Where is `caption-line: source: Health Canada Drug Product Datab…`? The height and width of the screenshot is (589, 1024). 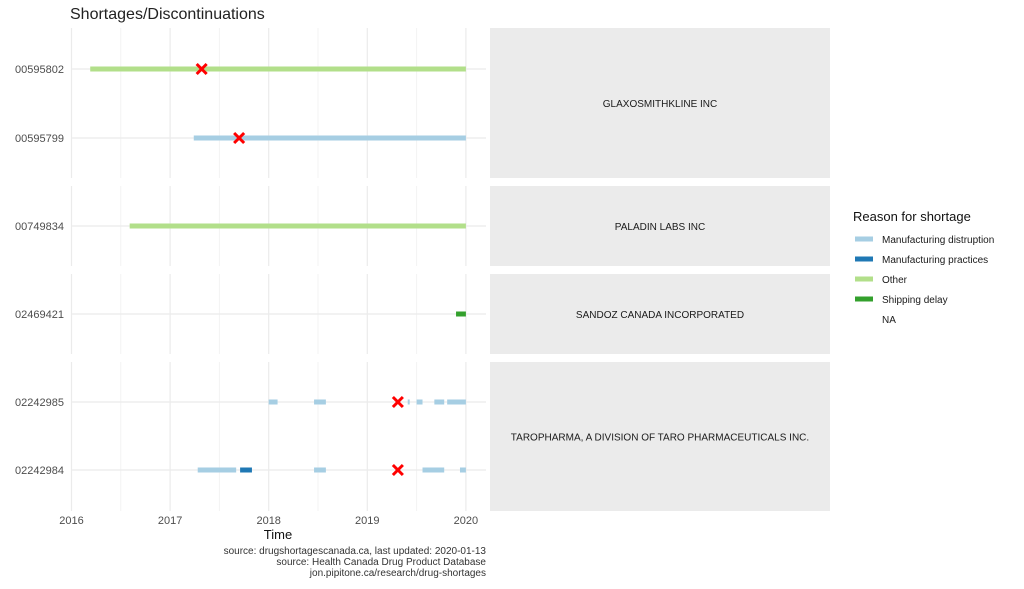 caption-line: source: Health Canada Drug Product Datab… is located at coordinates (381, 562).